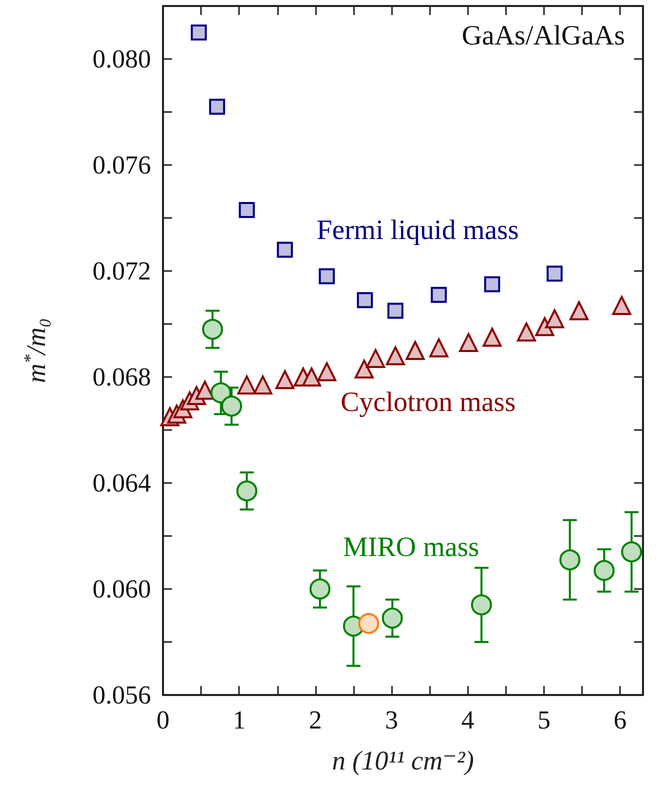 This screenshot has height=790, width=660. What do you see at coordinates (121, 483) in the screenshot?
I see `y-tick-label: 0.064` at bounding box center [121, 483].